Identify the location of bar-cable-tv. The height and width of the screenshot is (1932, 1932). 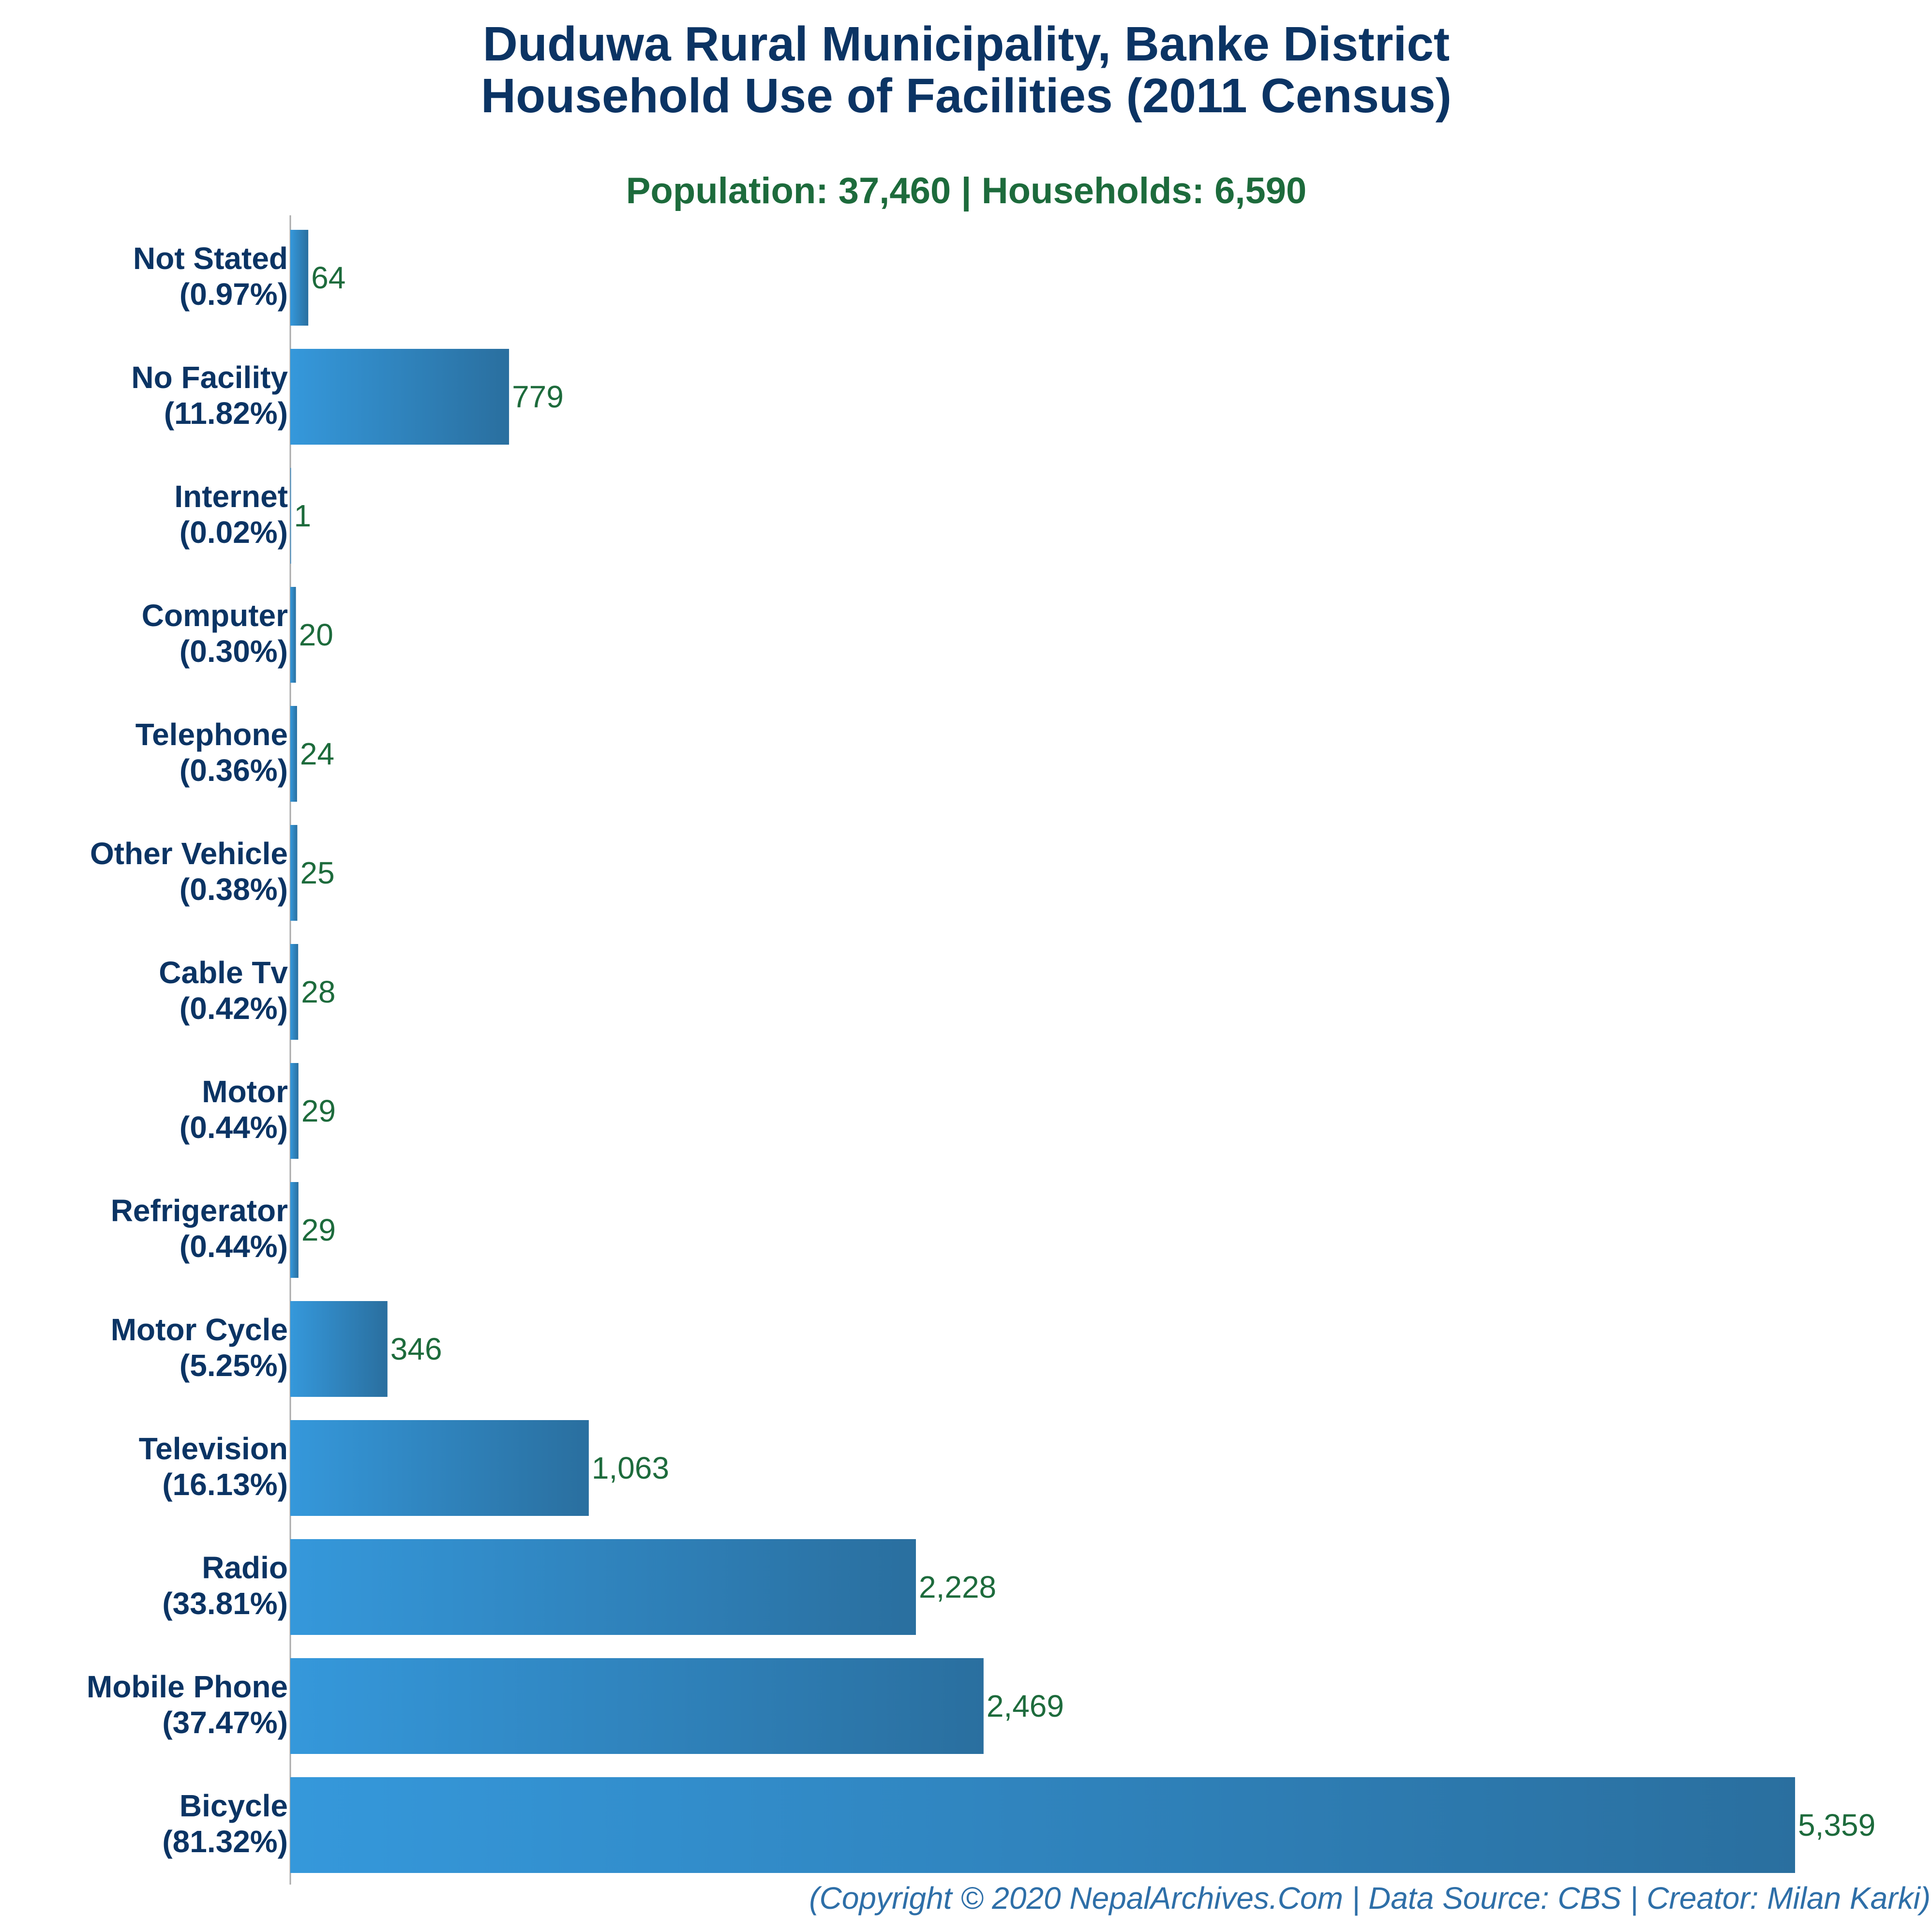
(294, 992).